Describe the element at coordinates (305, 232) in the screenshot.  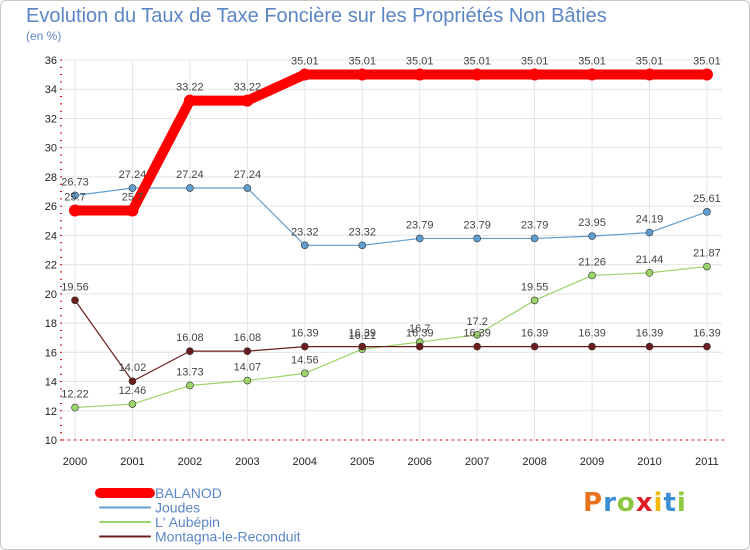
I see `data-label: 23.32` at that location.